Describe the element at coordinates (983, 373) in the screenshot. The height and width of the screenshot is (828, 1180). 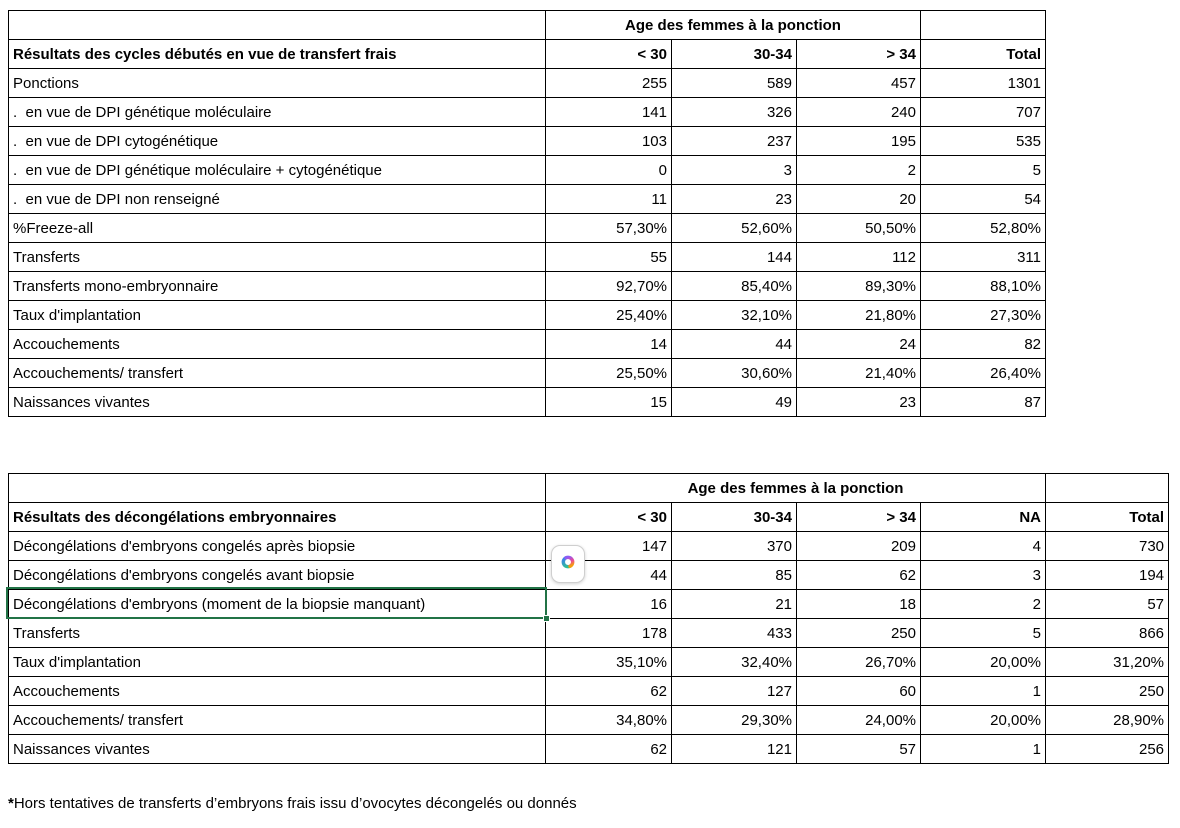
I see `value-cell: 26,40%` at that location.